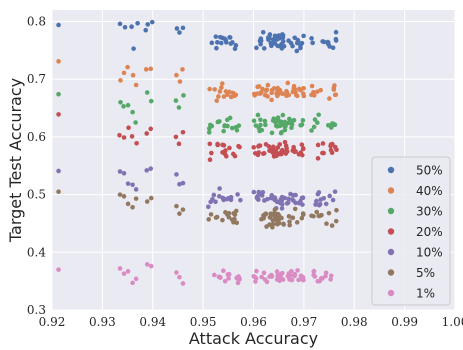 The width and height of the screenshot is (463, 350). I want to click on series-1pct, so click(195, 274).